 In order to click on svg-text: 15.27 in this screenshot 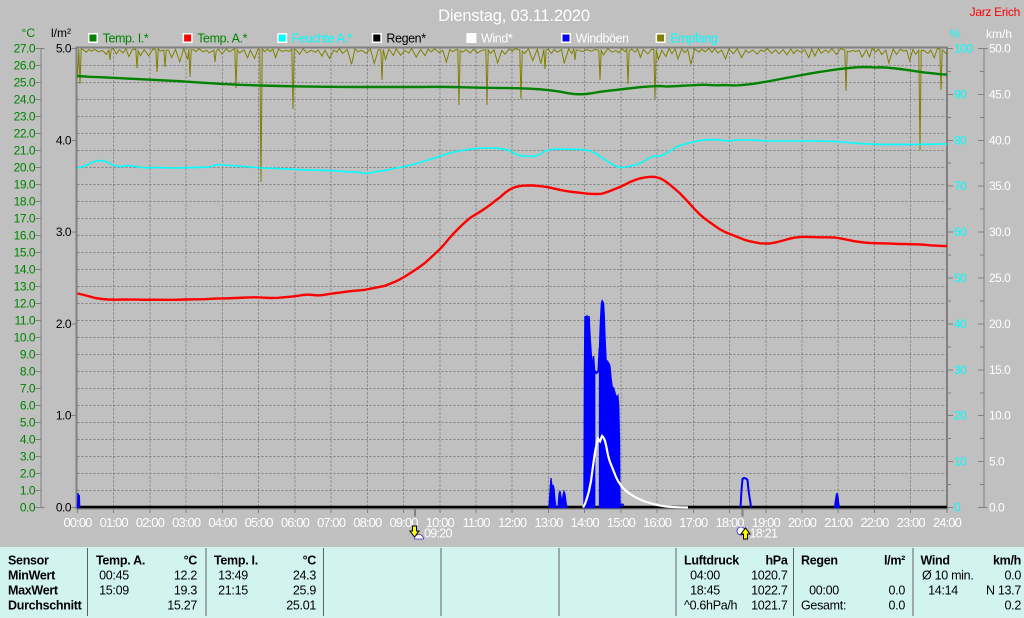, I will do `click(182, 605)`.